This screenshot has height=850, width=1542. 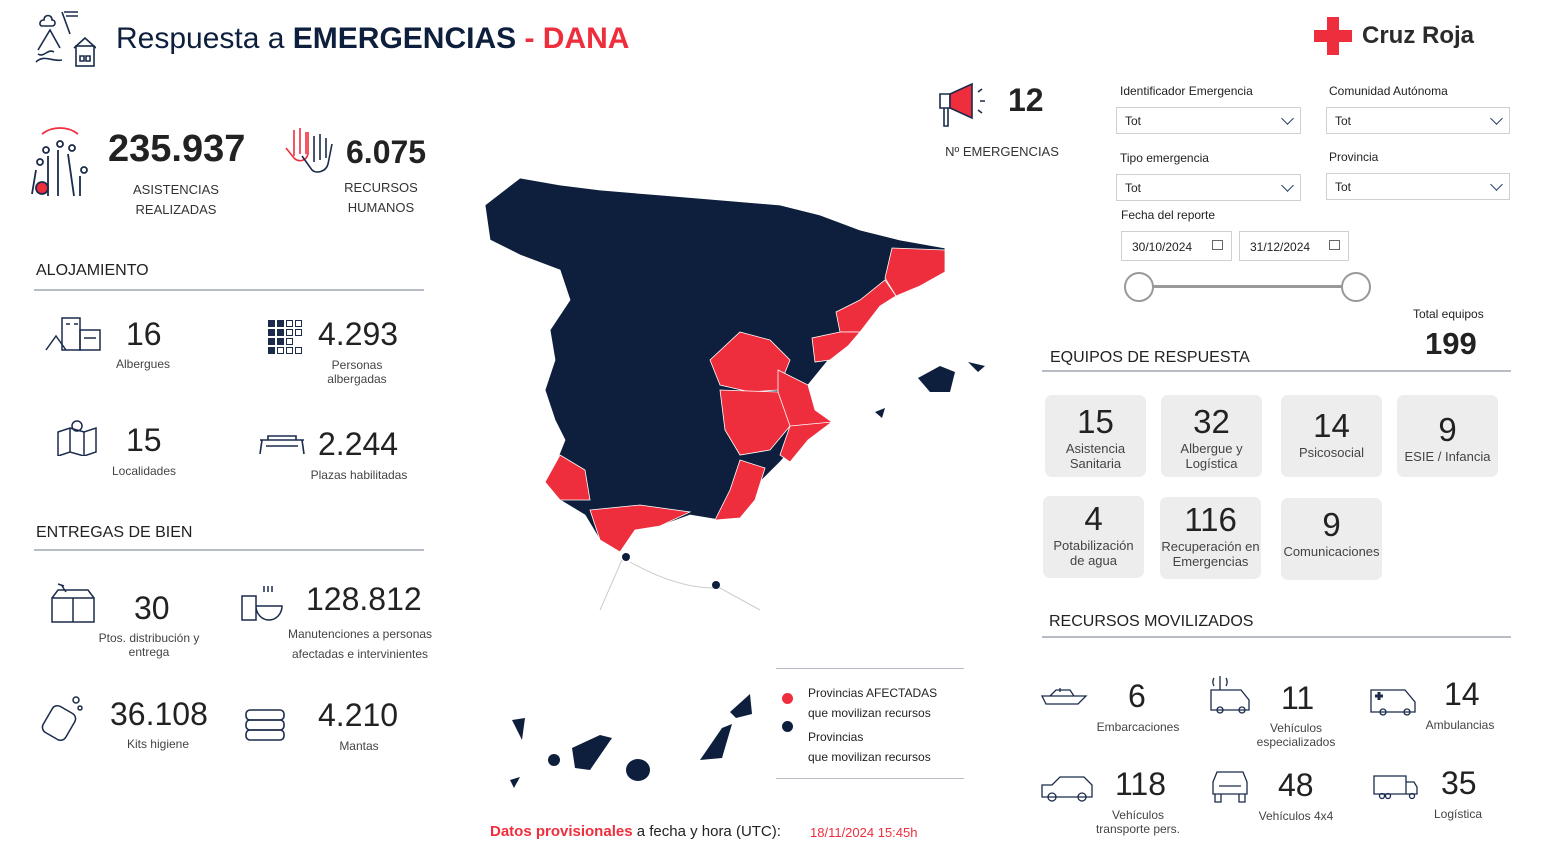 I want to click on plazas-value: 2.244, so click(x=358, y=444).